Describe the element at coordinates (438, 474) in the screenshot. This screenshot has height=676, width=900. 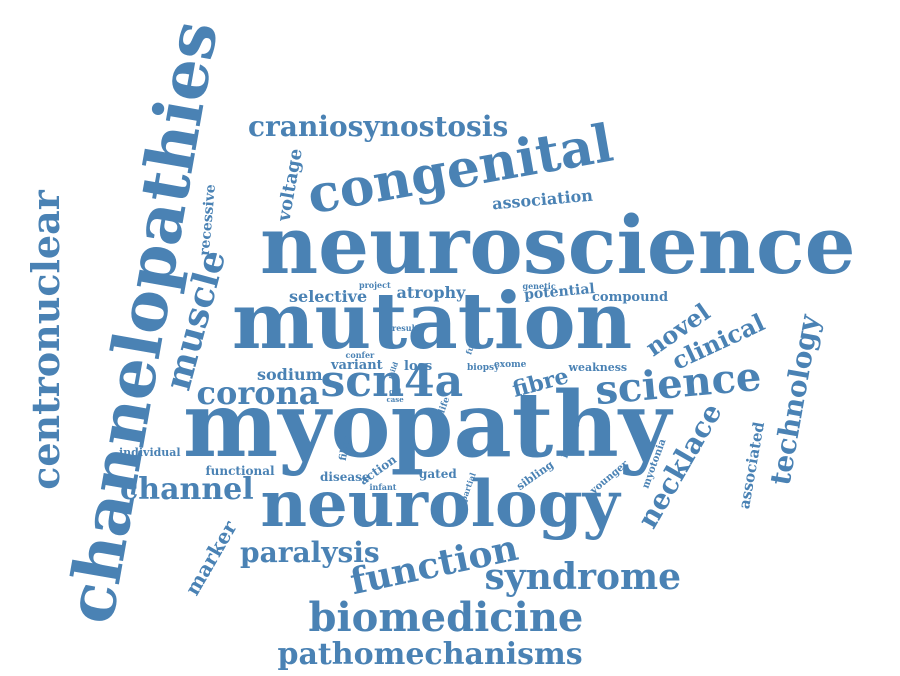
I see `word: gated` at that location.